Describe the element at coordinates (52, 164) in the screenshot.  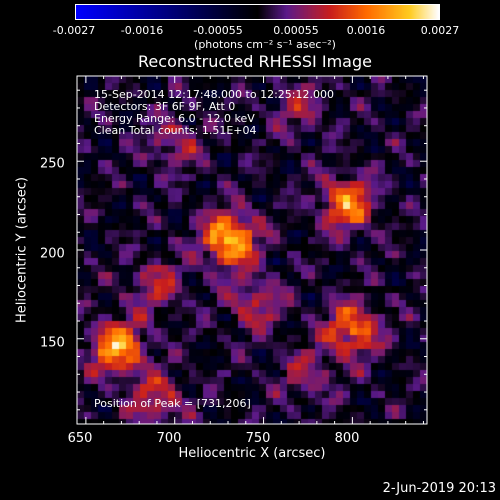
I see `y-tick-label: 250` at that location.